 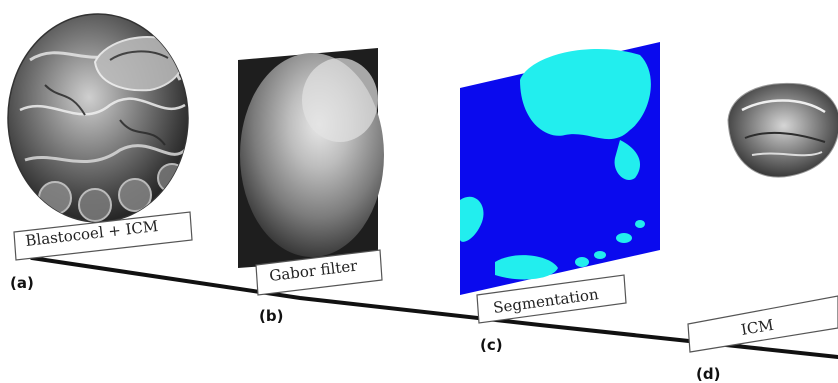 What do you see at coordinates (757, 327) in the screenshot?
I see `stage-label-d: ICM` at bounding box center [757, 327].